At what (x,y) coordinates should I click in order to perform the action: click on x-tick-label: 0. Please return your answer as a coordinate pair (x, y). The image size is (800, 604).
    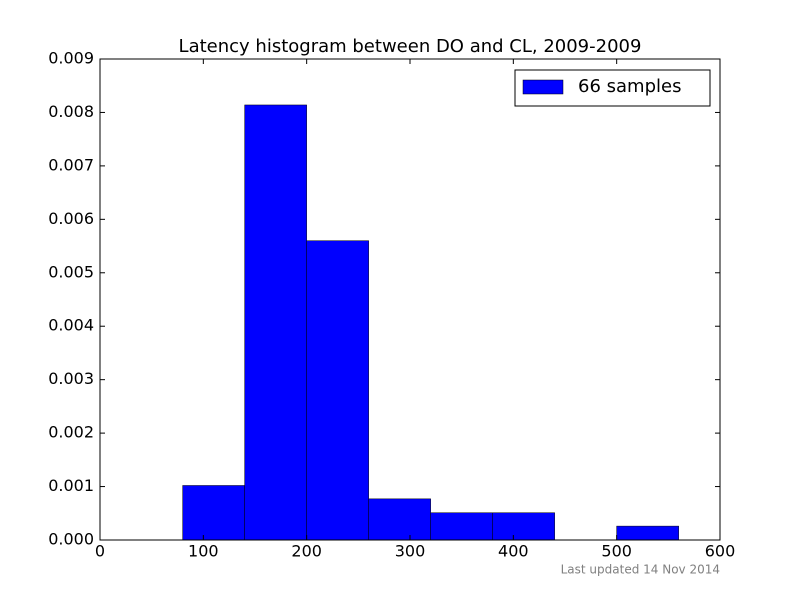
    Looking at the image, I should click on (100, 551).